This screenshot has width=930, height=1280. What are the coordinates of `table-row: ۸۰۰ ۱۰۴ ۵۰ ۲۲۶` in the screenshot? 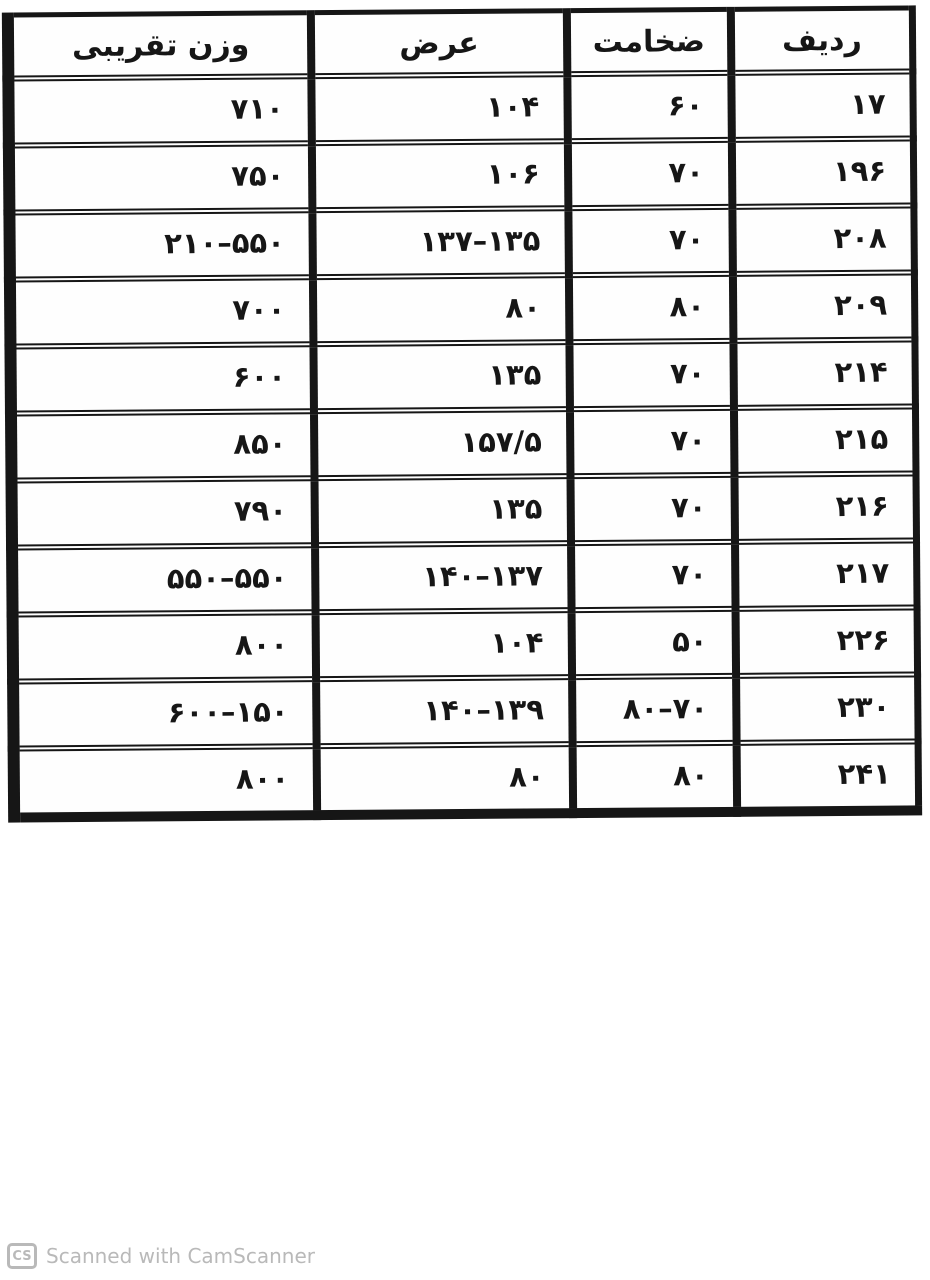 It's located at (465, 644).